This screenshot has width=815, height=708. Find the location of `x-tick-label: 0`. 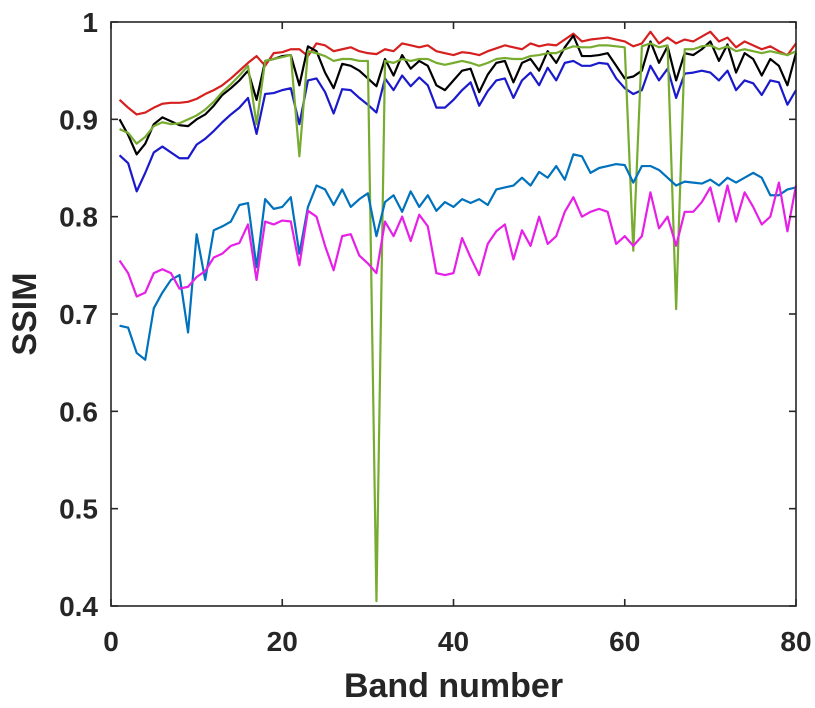

x-tick-label: 0 is located at coordinates (111, 641).